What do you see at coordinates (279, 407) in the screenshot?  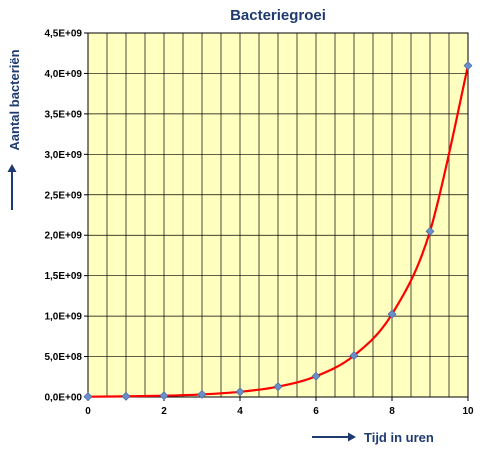 I see `x-axis-ticks: 0 2 4 6 8 10` at bounding box center [279, 407].